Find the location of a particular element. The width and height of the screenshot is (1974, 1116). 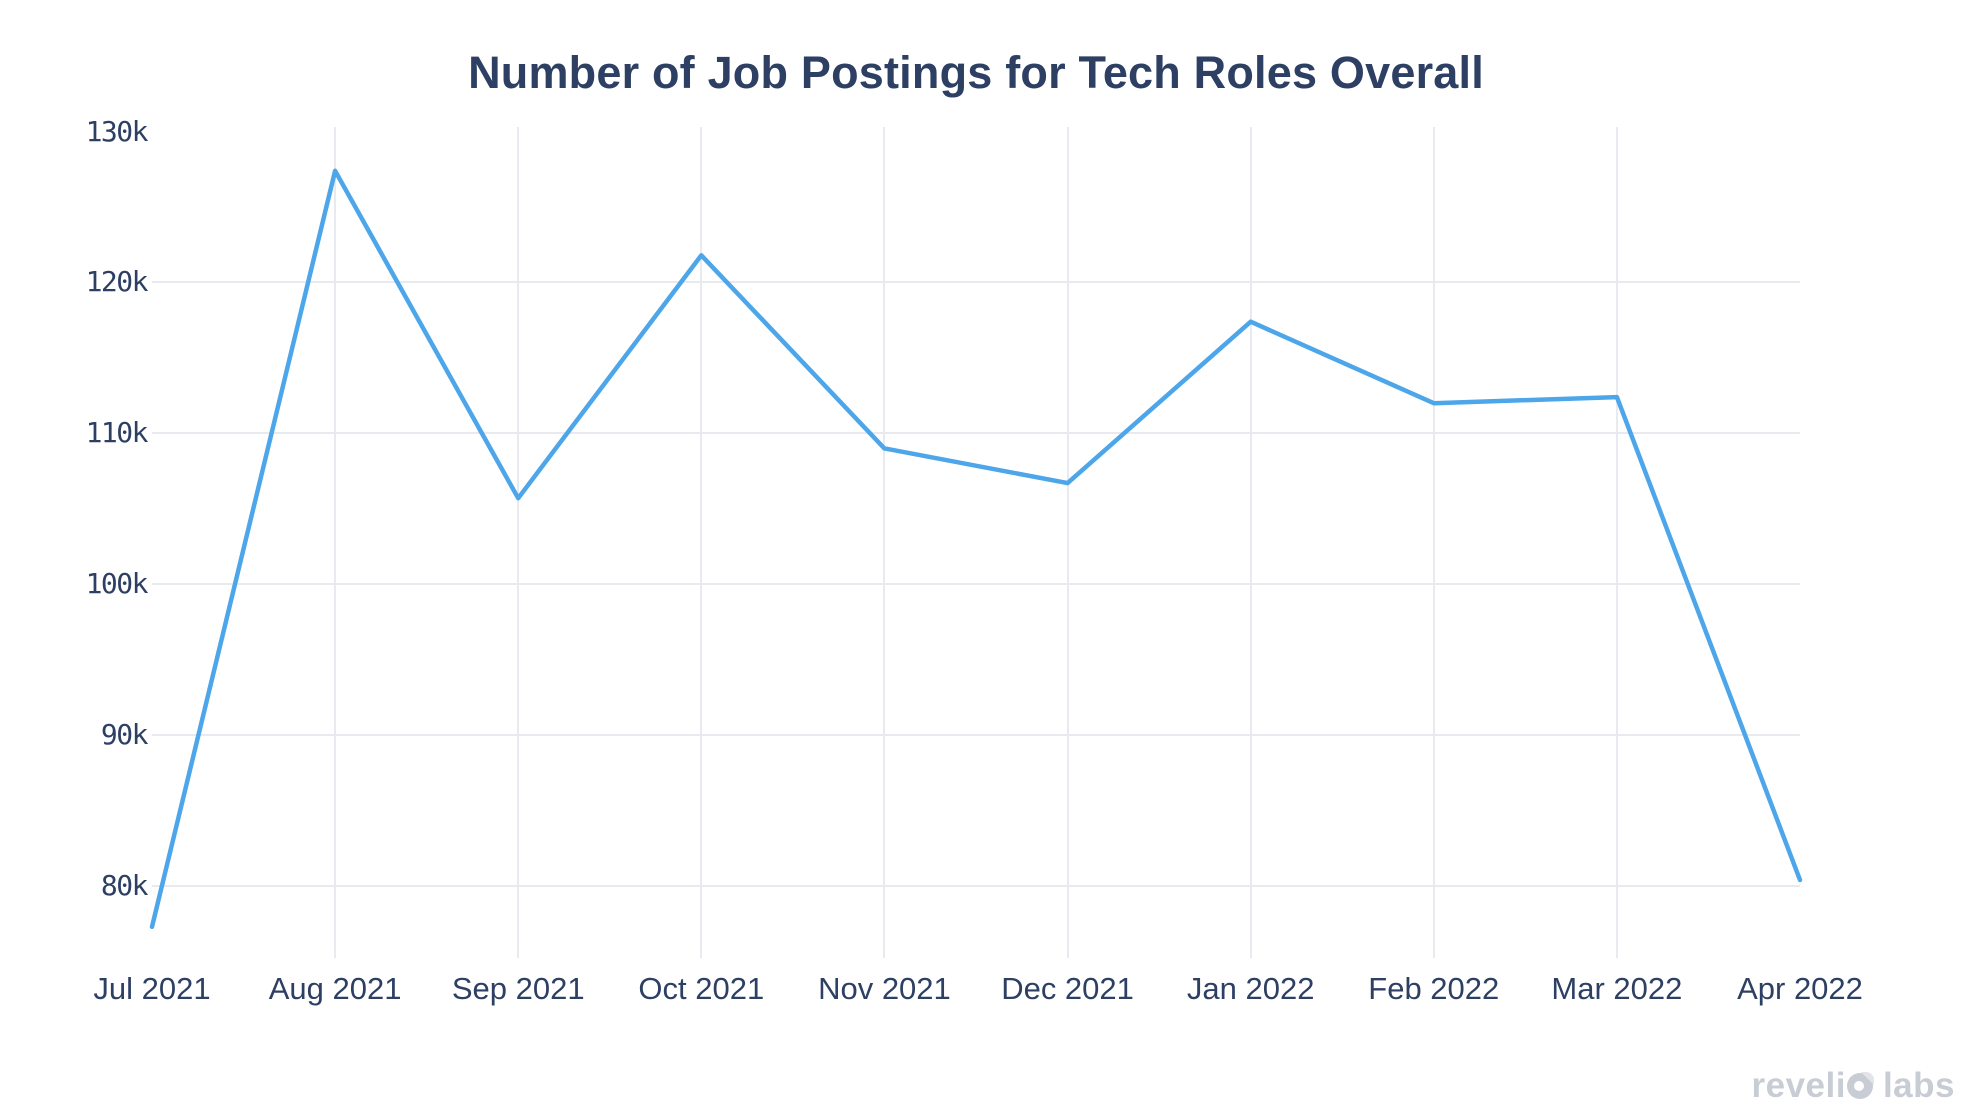

brand-watermark: reveli labs is located at coordinates (1853, 1086).